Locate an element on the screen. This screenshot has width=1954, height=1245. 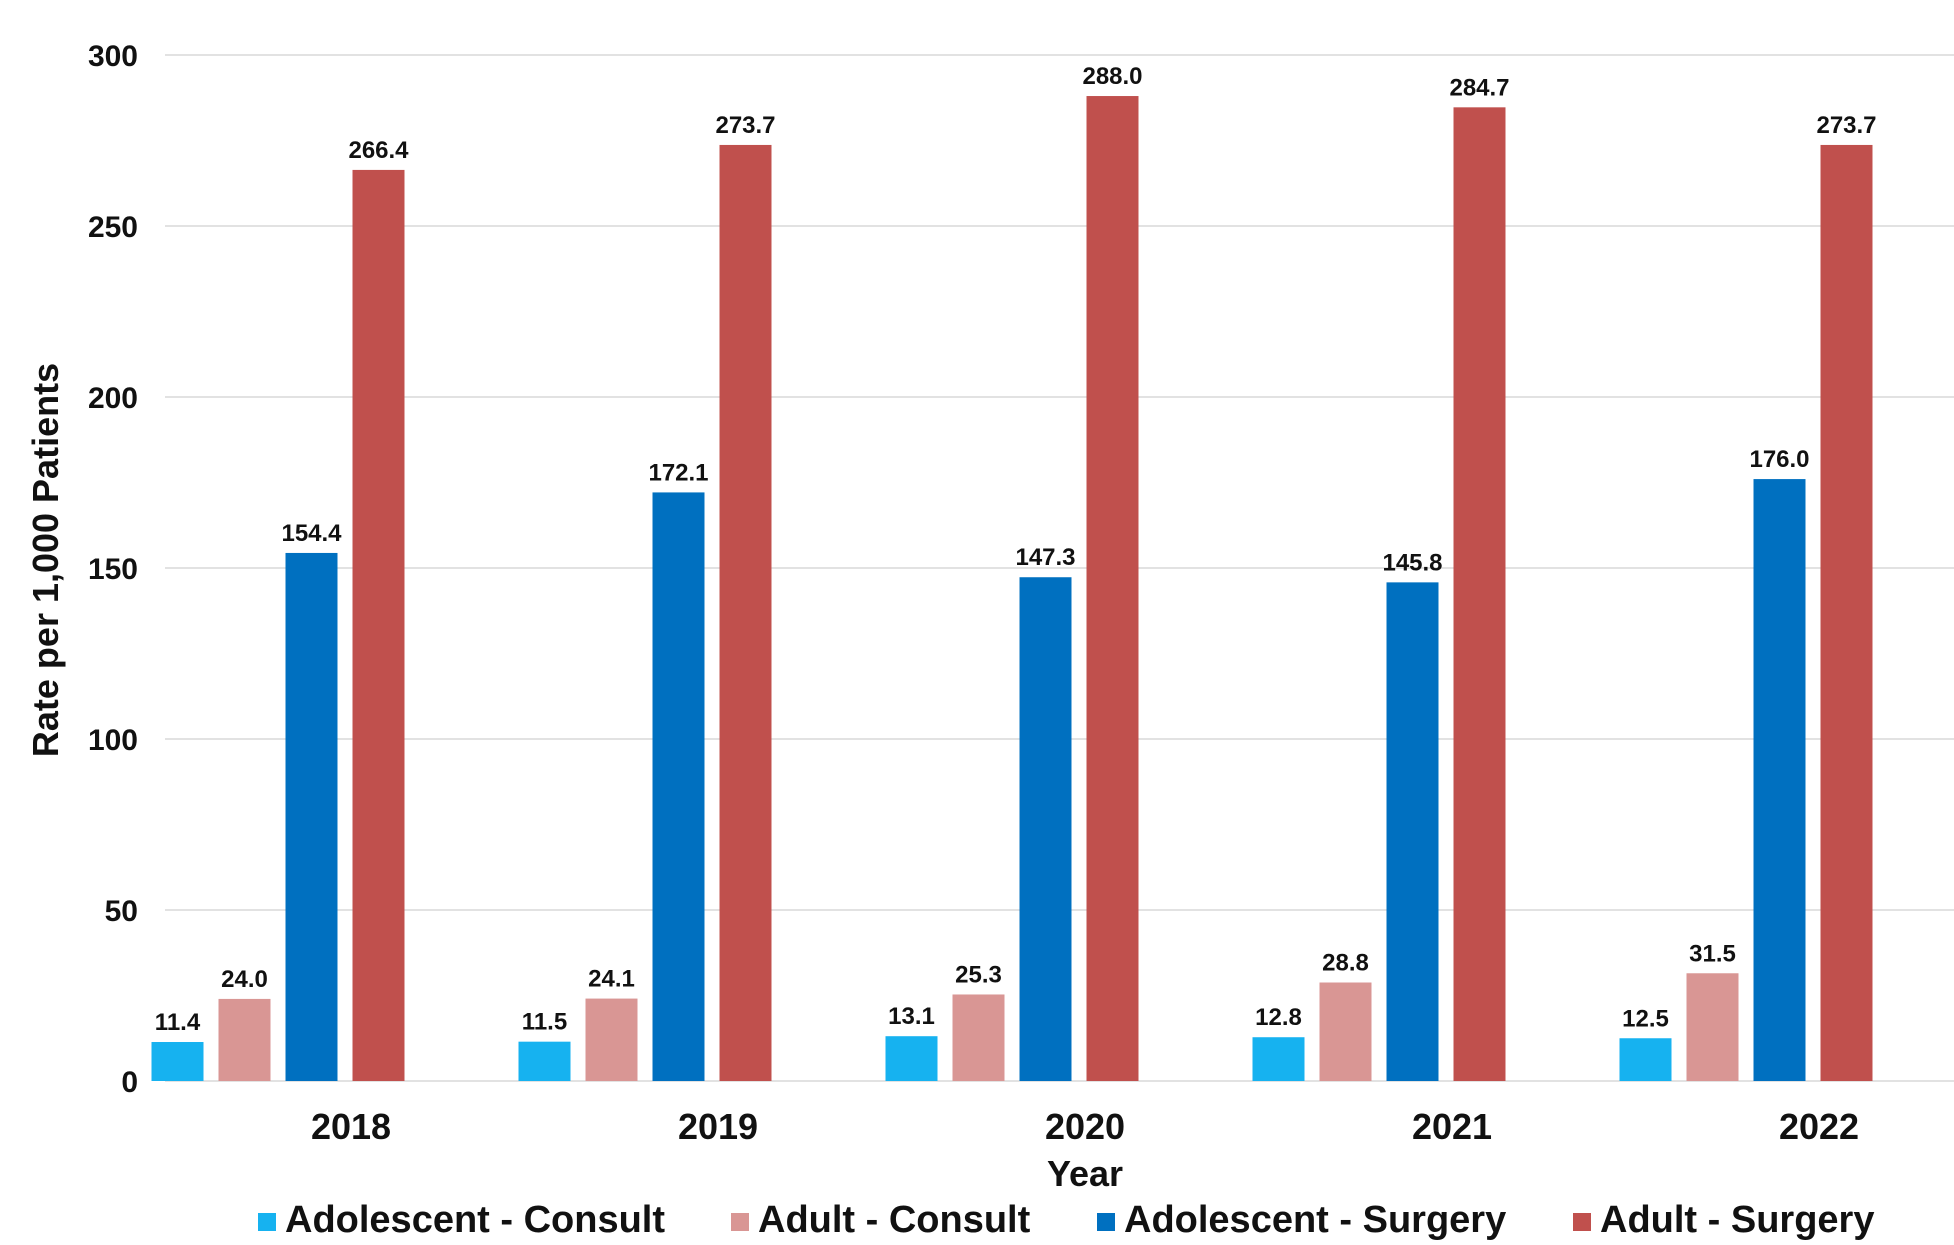
data-label: 12.8 is located at coordinates (1278, 1017).